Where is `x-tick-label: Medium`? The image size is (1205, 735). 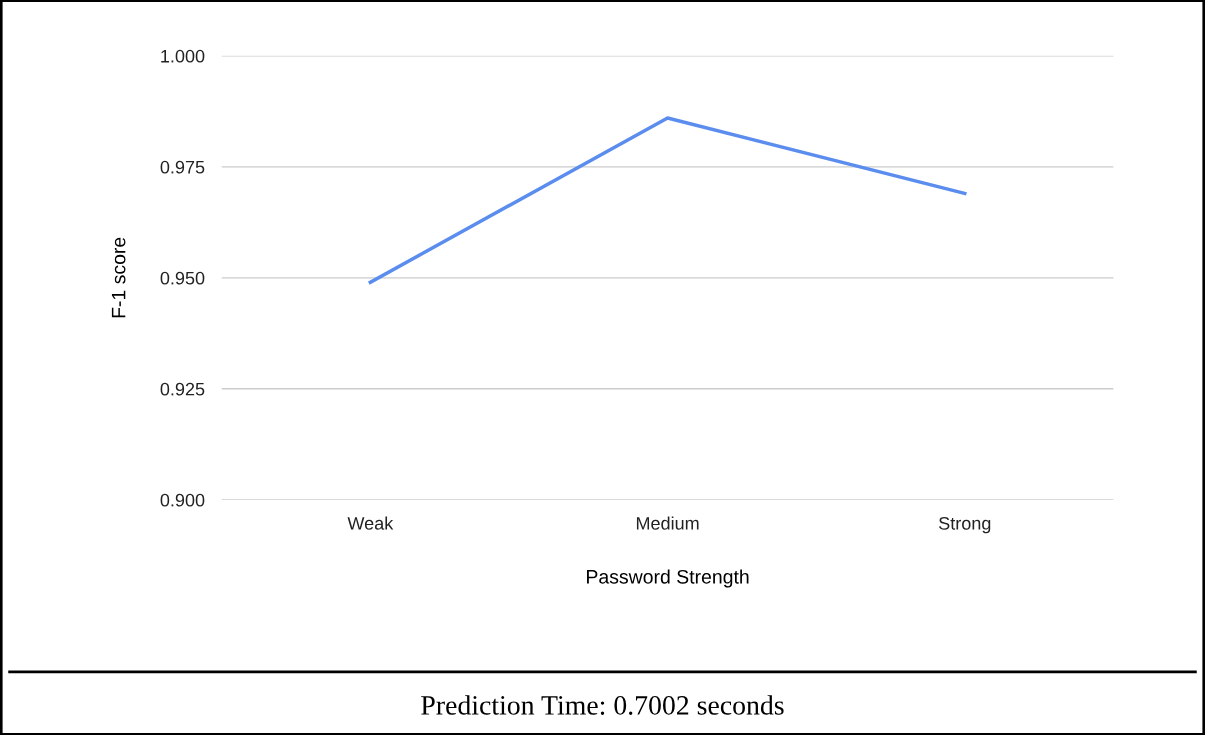
x-tick-label: Medium is located at coordinates (667, 523).